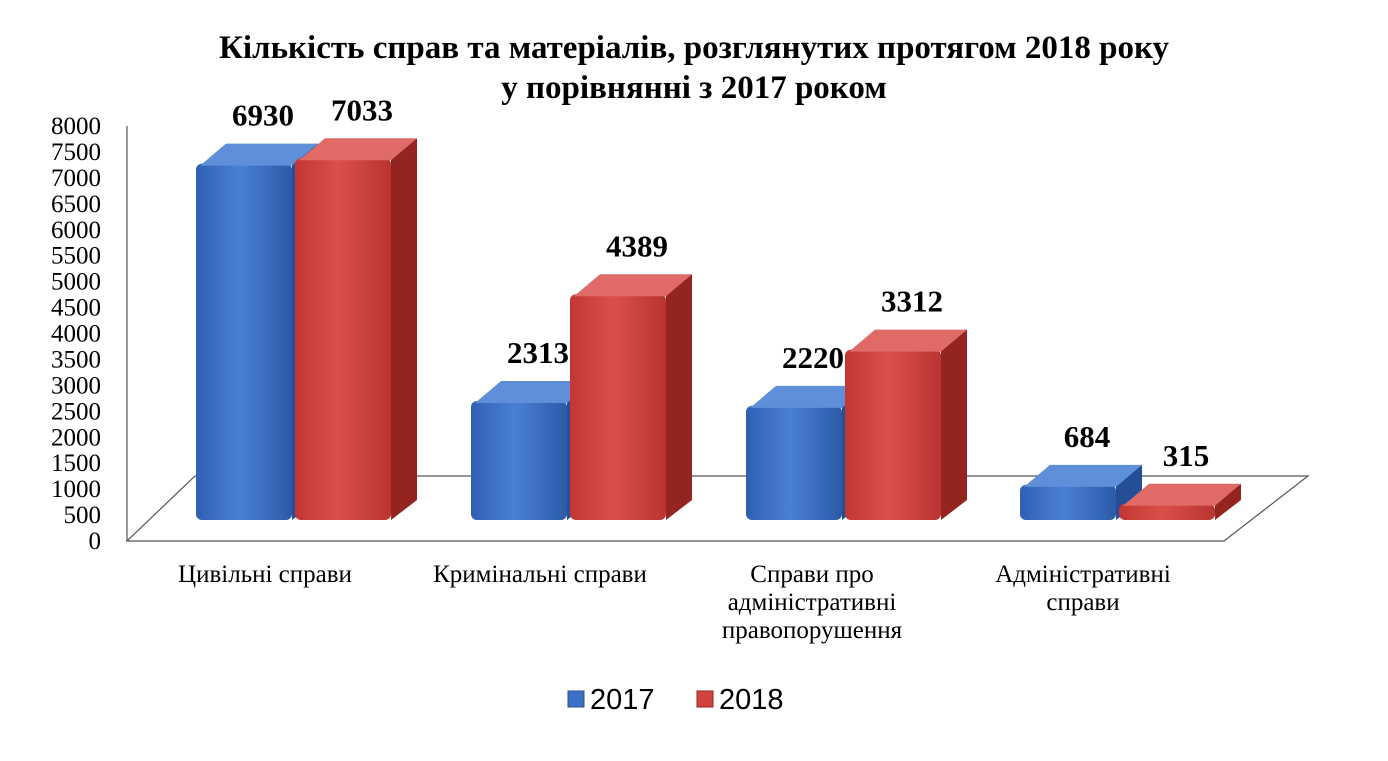  What do you see at coordinates (1087, 436) in the screenshot?
I see `data-label: 684` at bounding box center [1087, 436].